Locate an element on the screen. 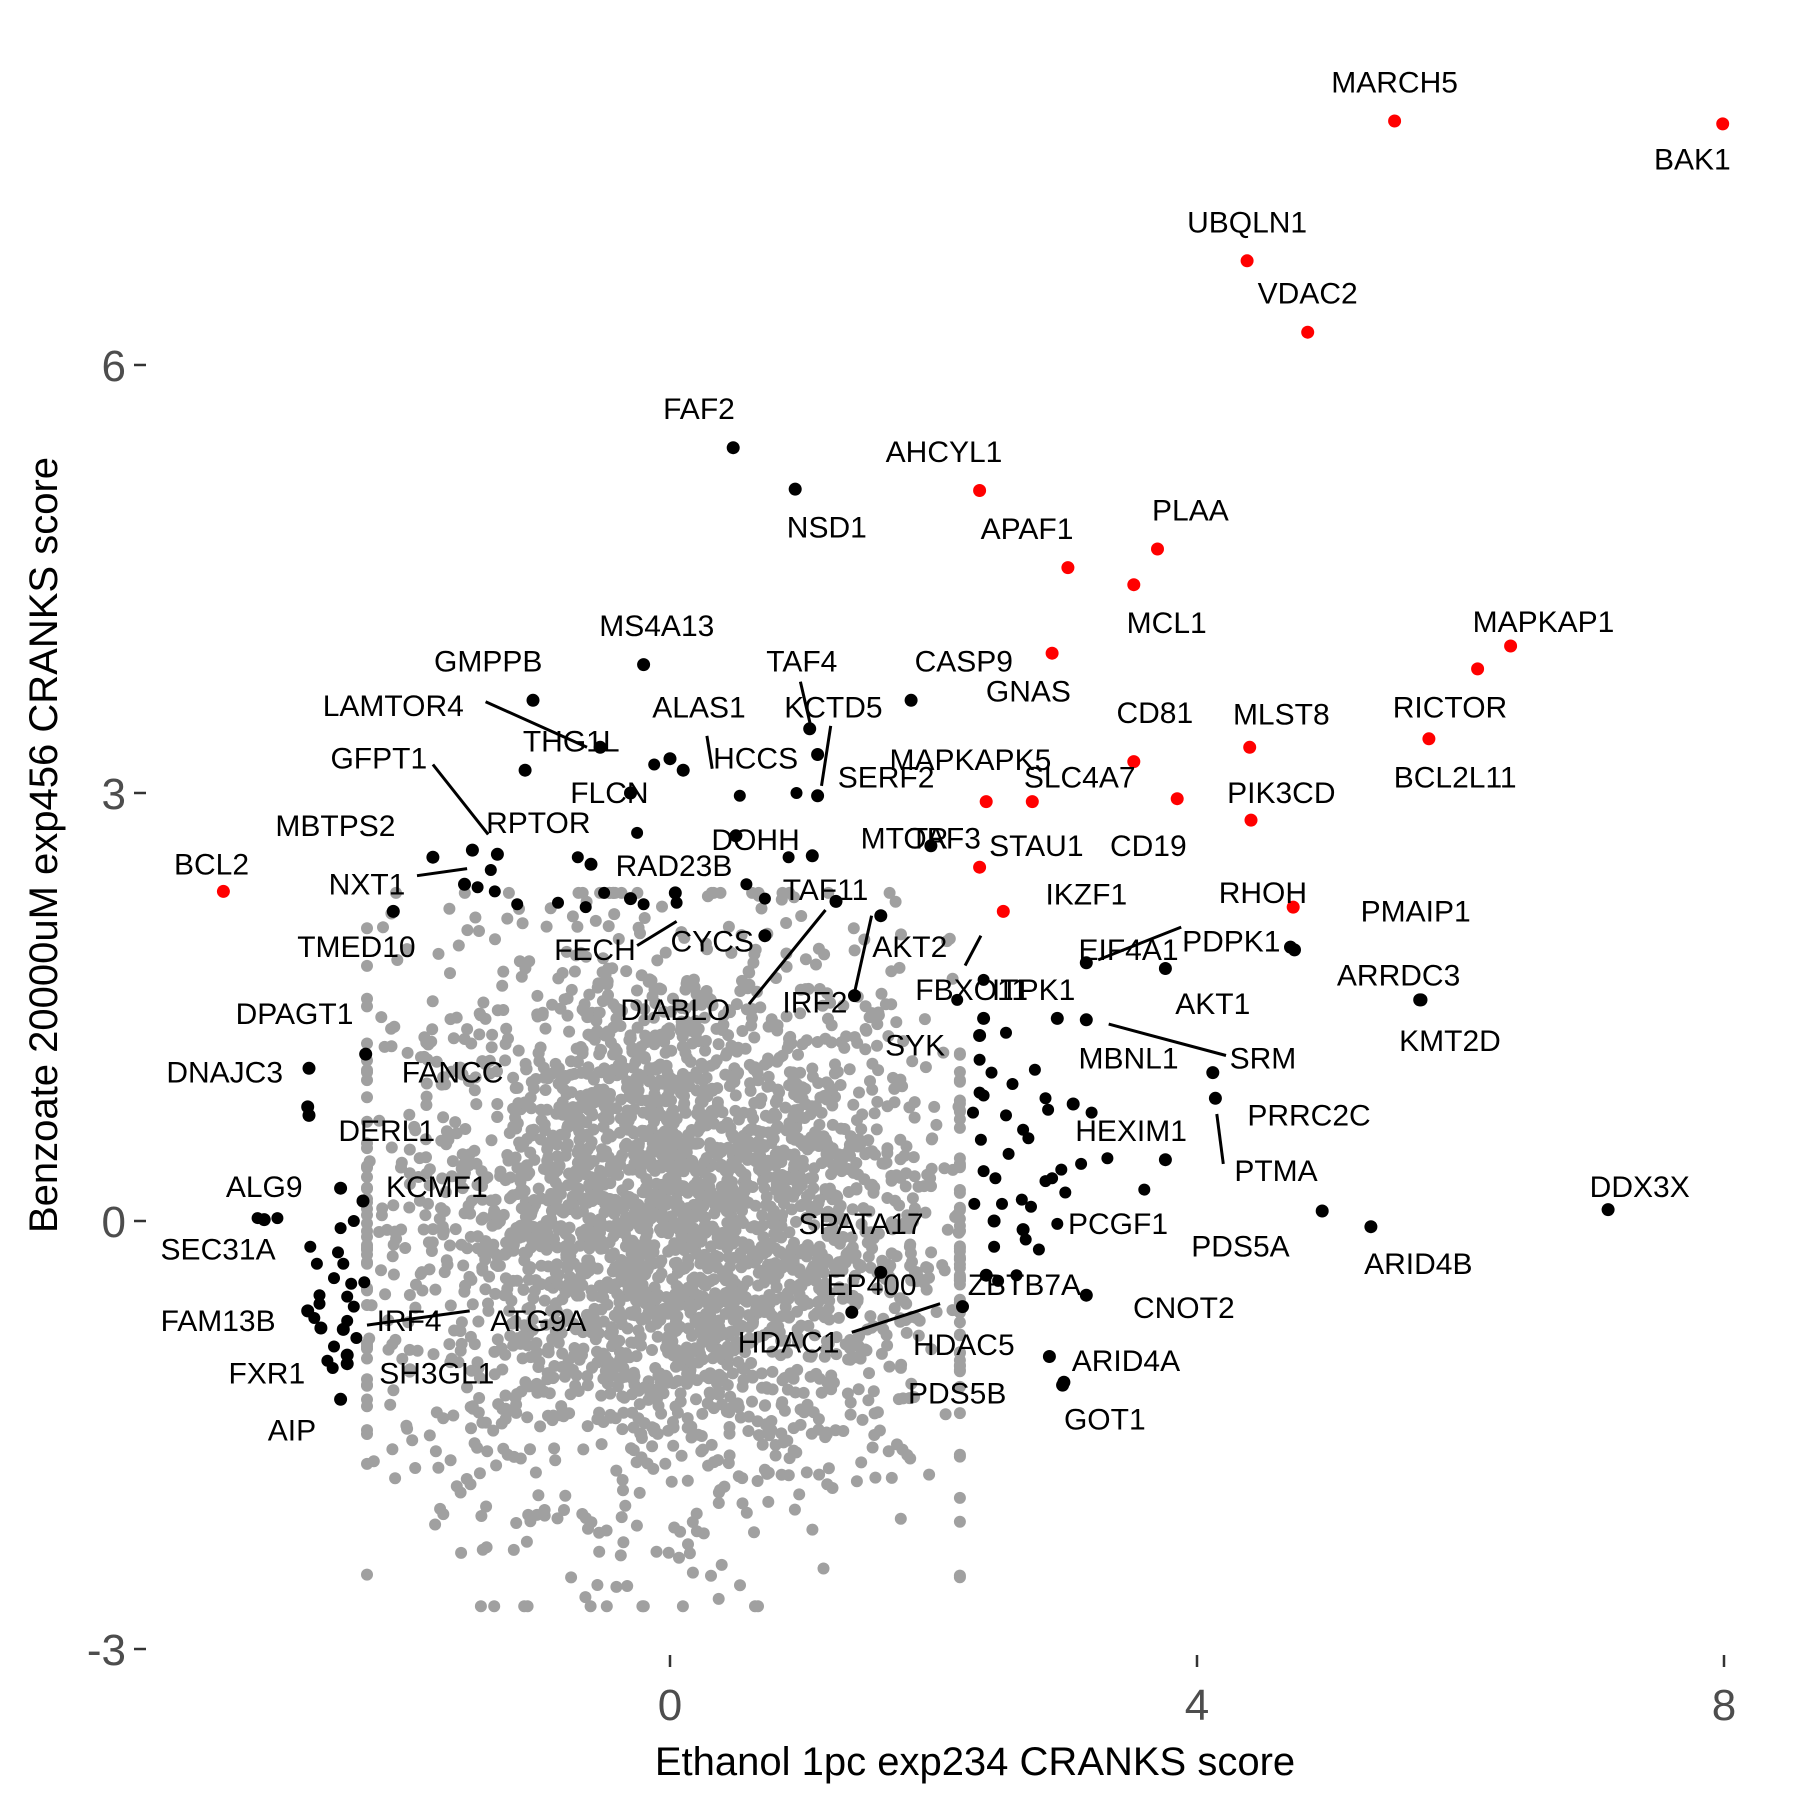 The image size is (1800, 1800). connector-kctd5 is located at coordinates (826, 756).